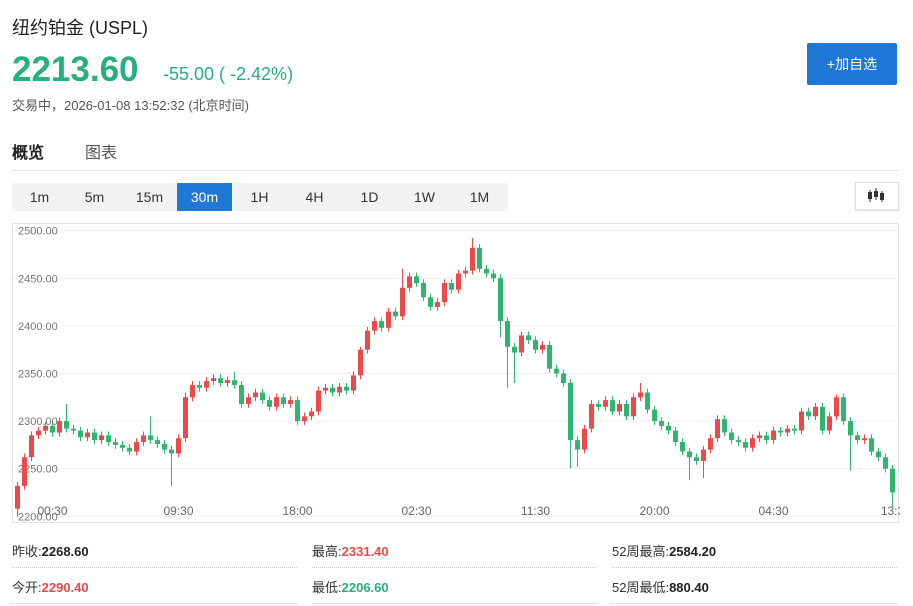 The height and width of the screenshot is (606, 913). I want to click on interval-button: 30m, so click(204, 197).